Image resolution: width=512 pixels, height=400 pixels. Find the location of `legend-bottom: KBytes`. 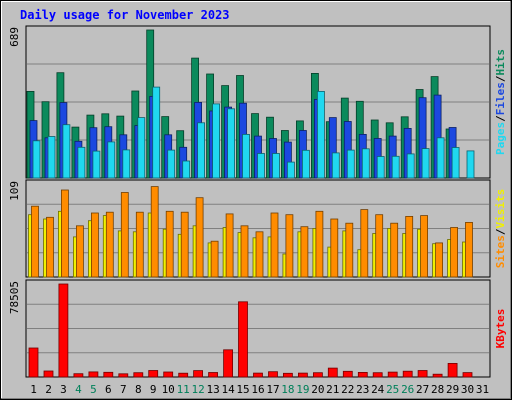

legend-bottom: KBytes is located at coordinates (500, 329).